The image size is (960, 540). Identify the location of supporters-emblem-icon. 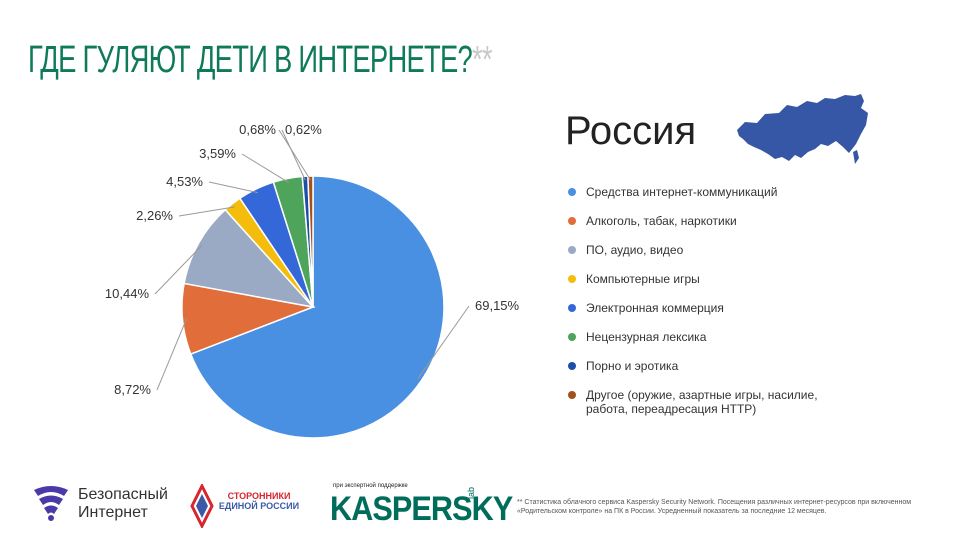
(202, 506).